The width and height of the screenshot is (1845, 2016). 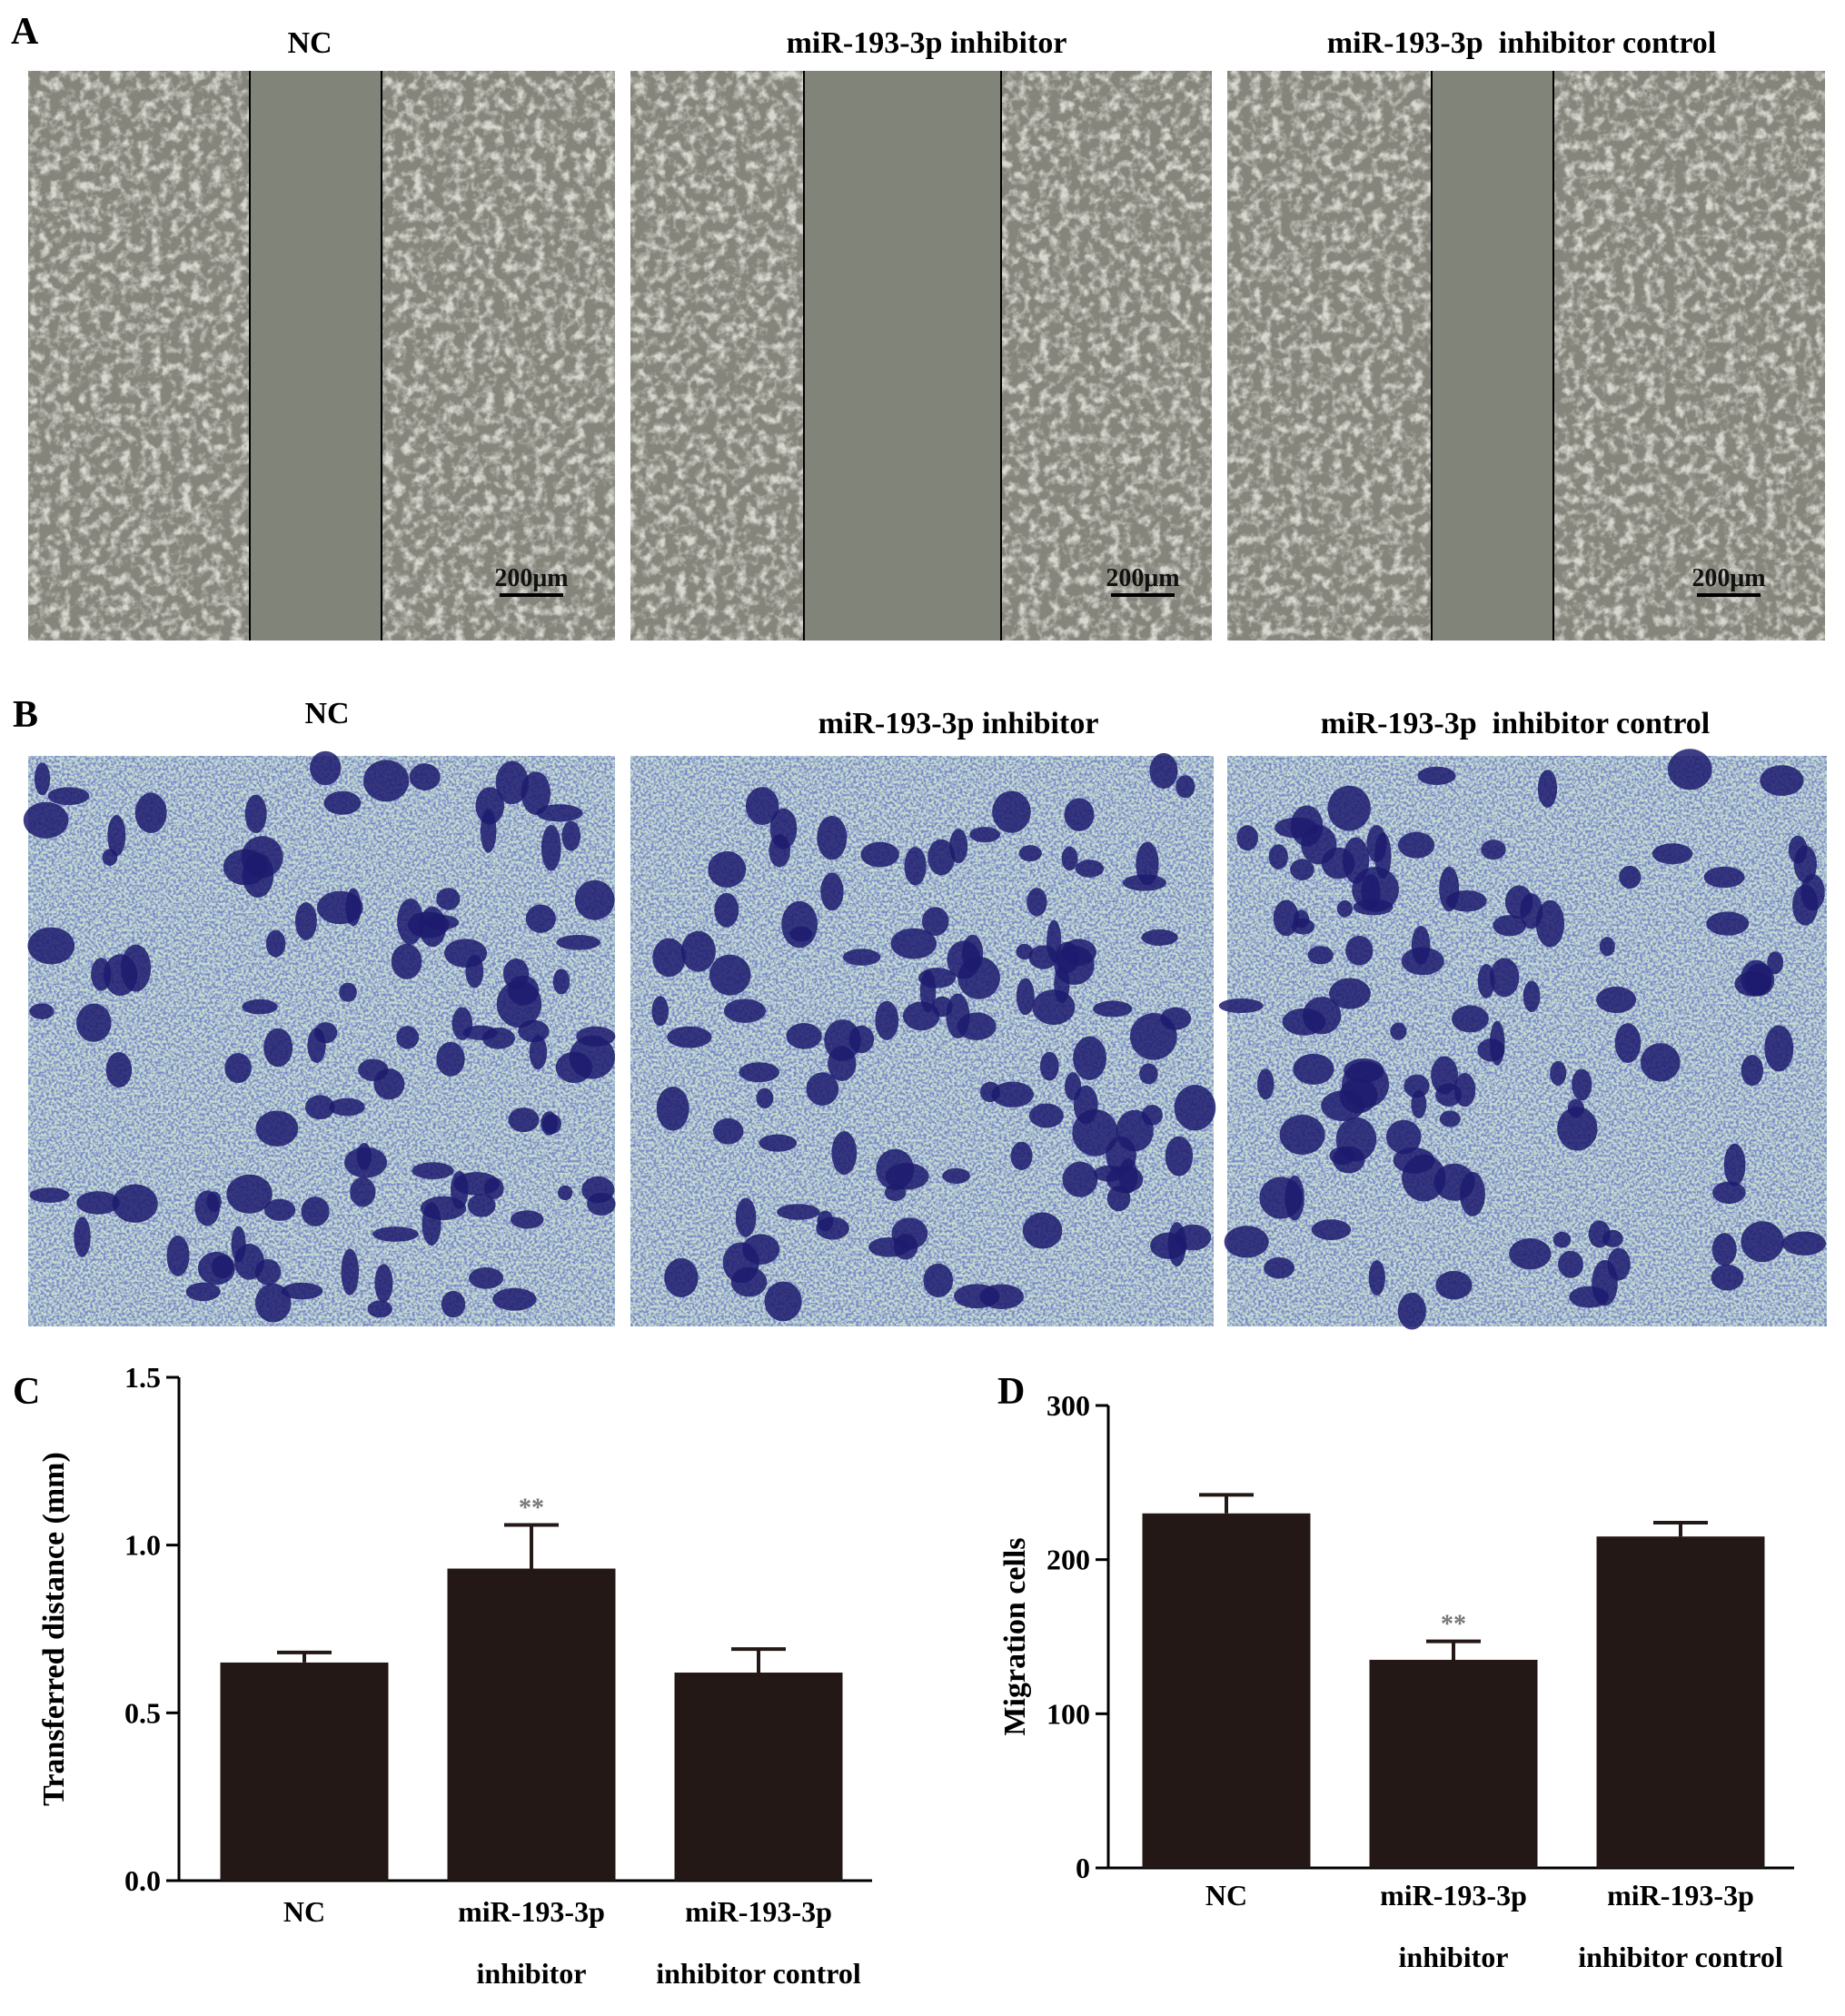 What do you see at coordinates (1011, 1392) in the screenshot?
I see `panel-label: D` at bounding box center [1011, 1392].